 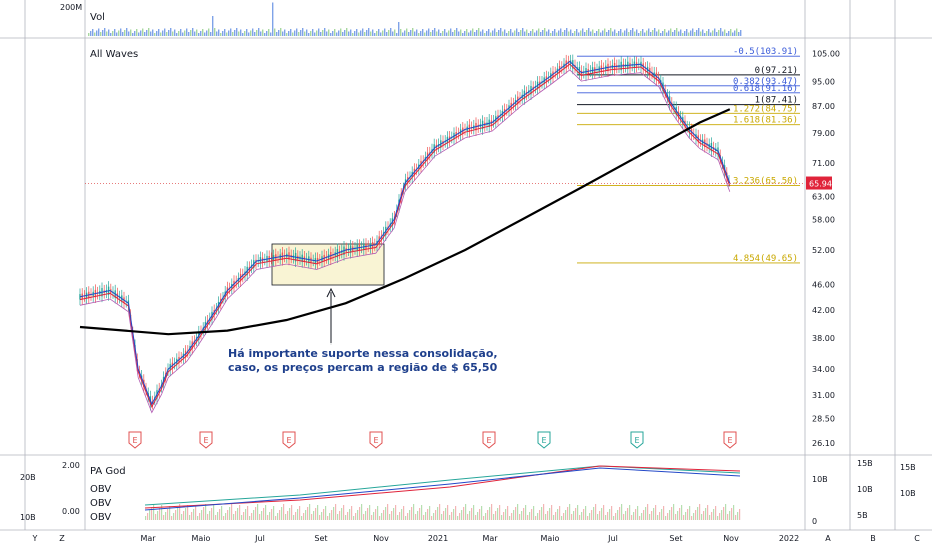 I want to click on obv-label: OBV, so click(x=100, y=517).